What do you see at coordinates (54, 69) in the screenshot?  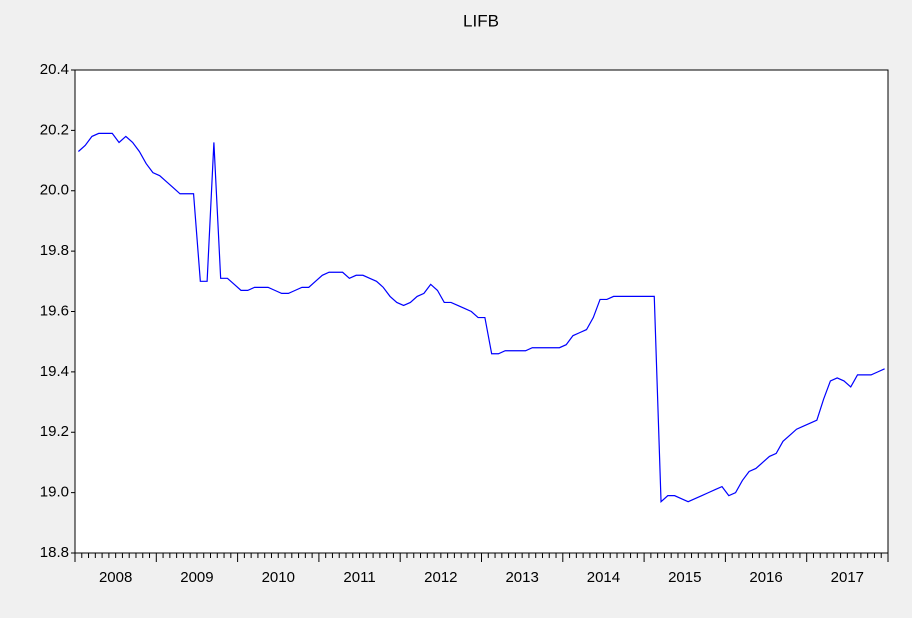 I see `y-tick-label: 20.4` at bounding box center [54, 69].